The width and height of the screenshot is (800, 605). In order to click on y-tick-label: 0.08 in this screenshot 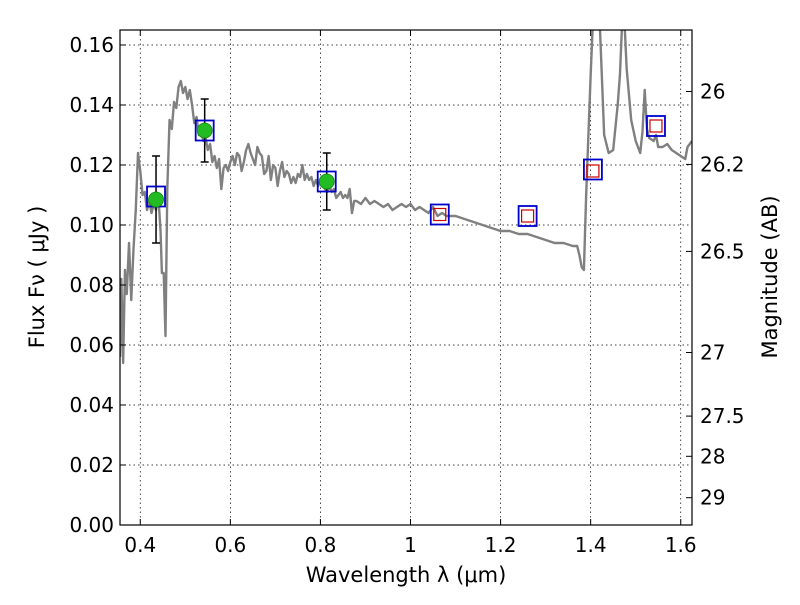, I will do `click(91, 285)`.